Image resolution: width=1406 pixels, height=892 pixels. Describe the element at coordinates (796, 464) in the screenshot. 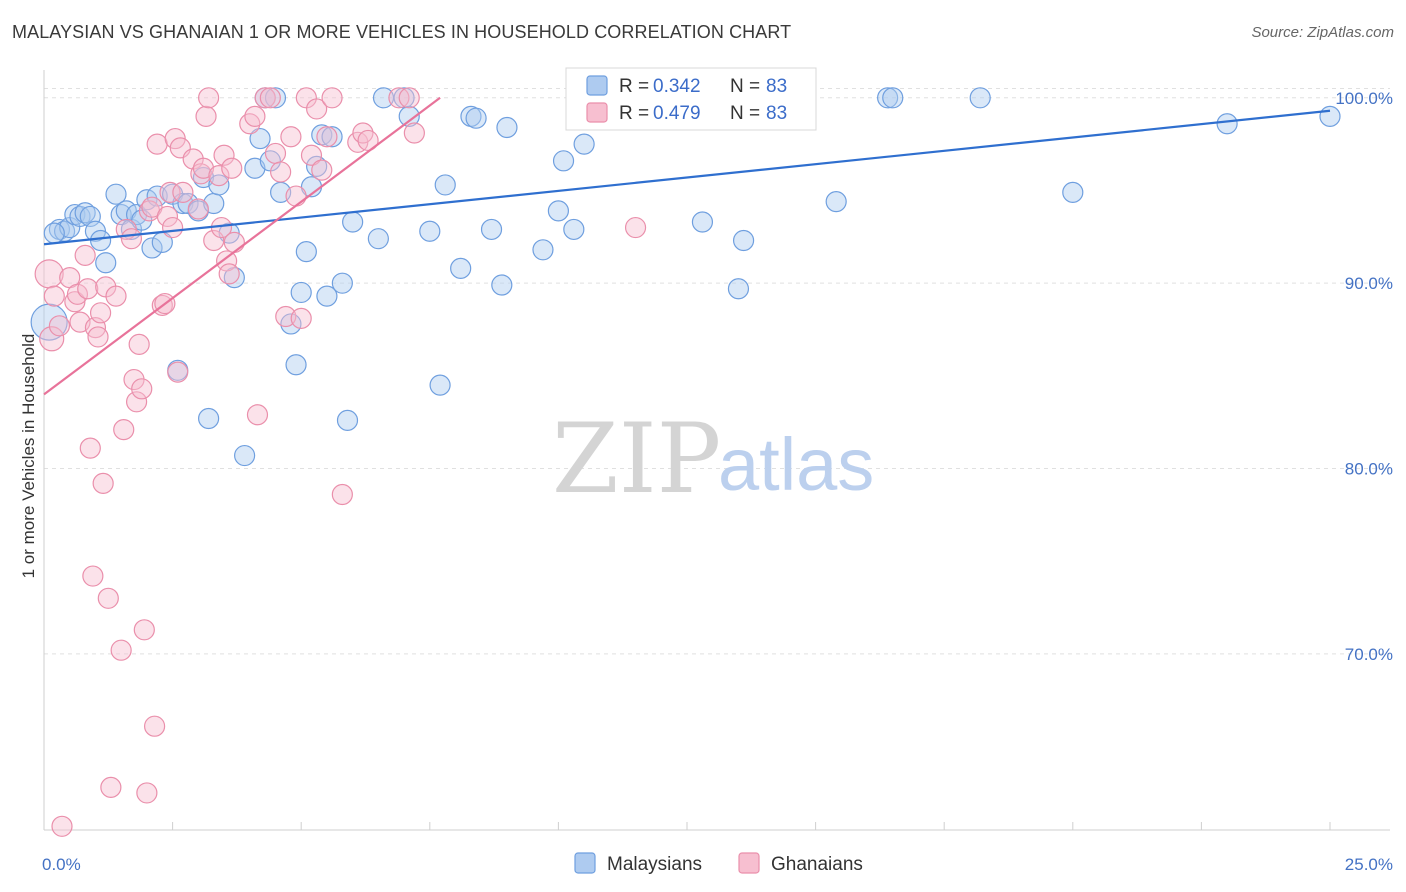

I see `watermark-atlas: atlas` at that location.